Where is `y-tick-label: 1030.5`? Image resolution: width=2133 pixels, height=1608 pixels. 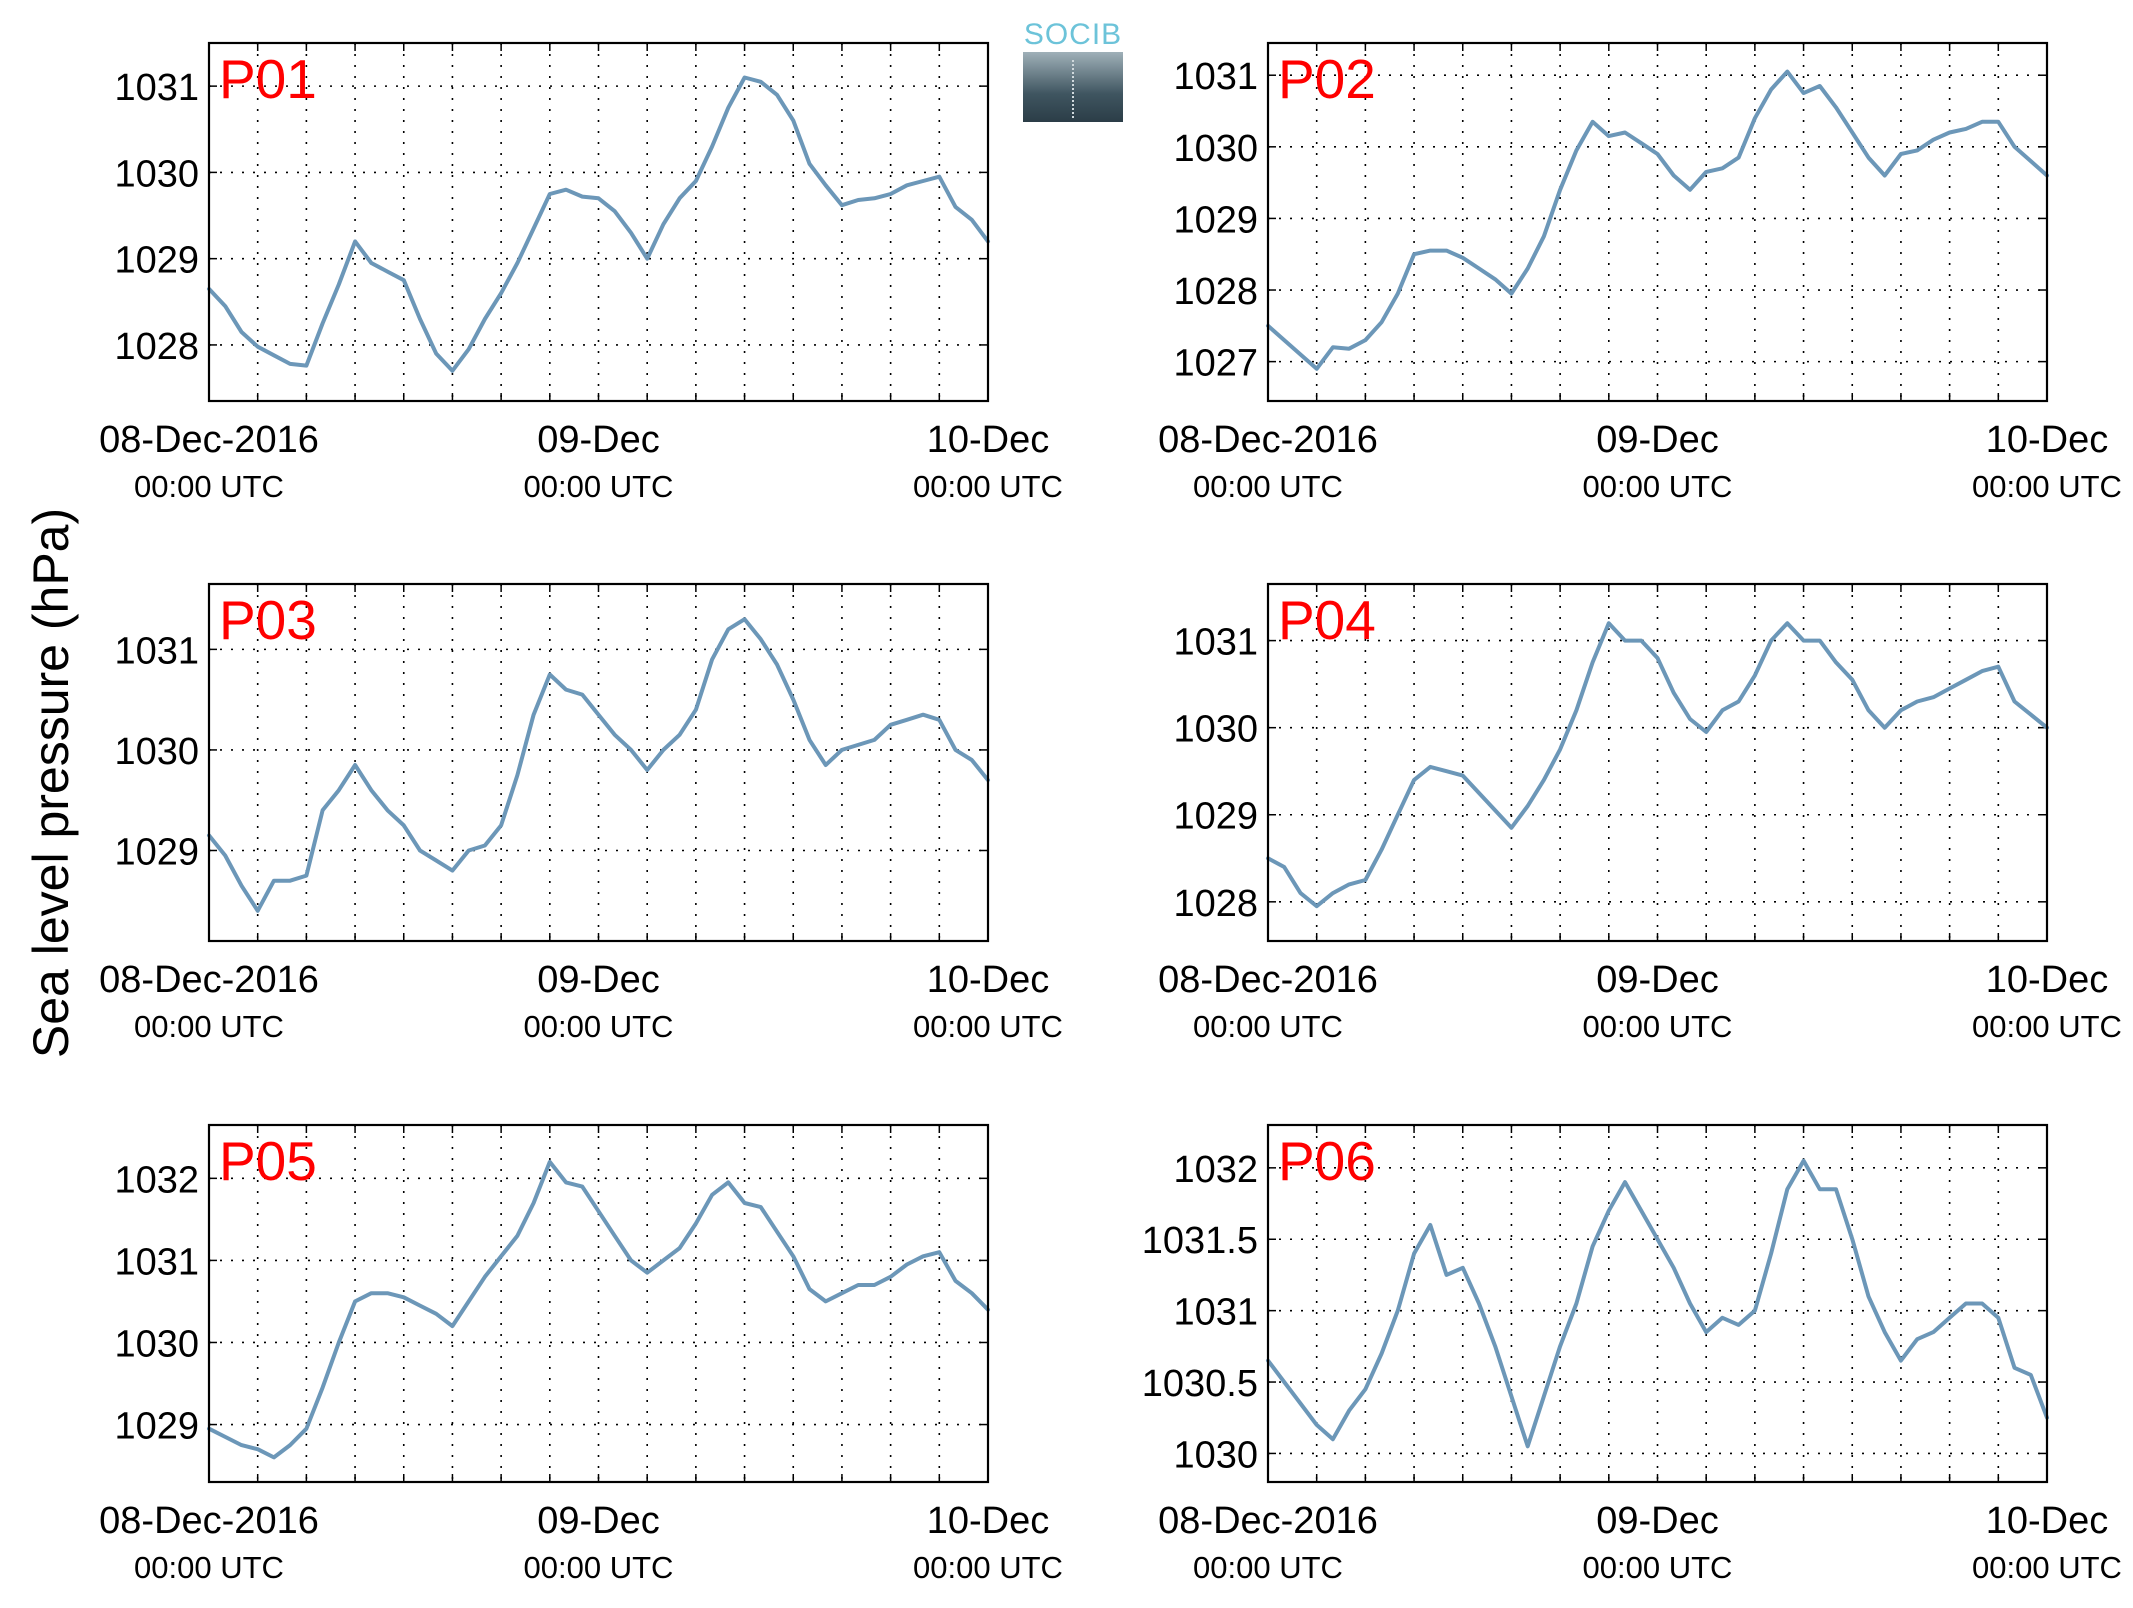
y-tick-label: 1030.5 is located at coordinates (1200, 1384).